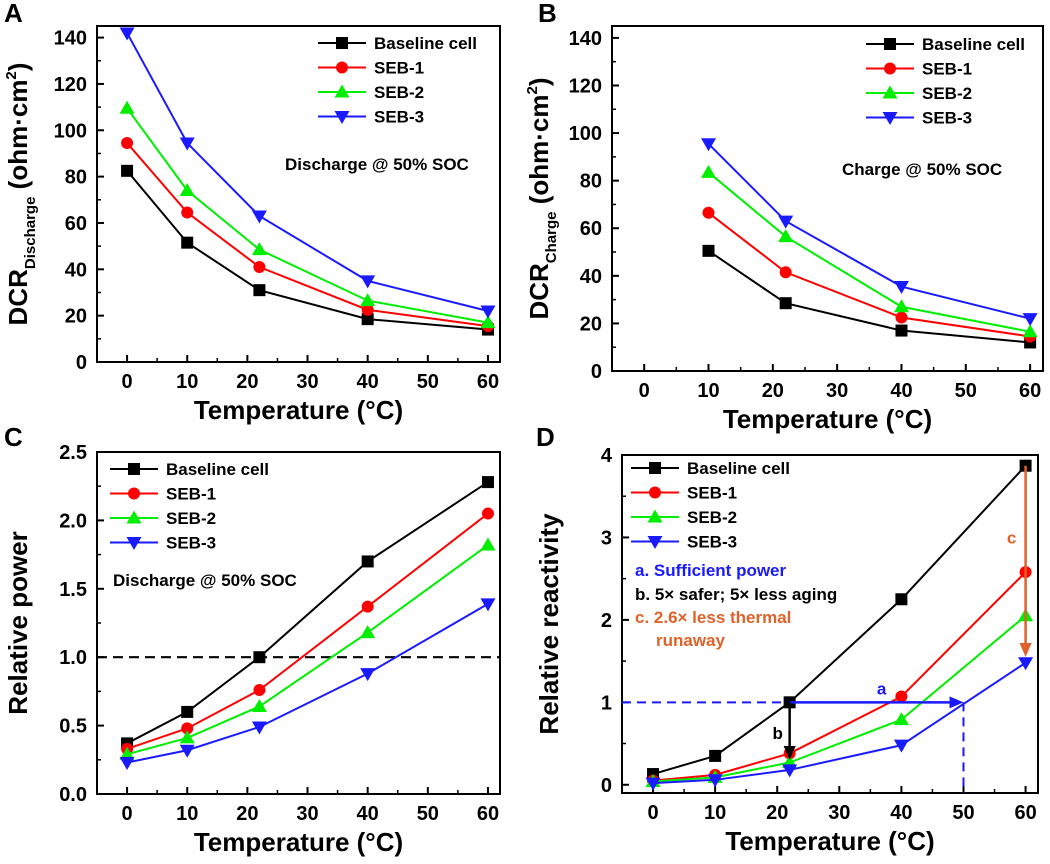 Image resolution: width=1050 pixels, height=864 pixels. Describe the element at coordinates (18, 623) in the screenshot. I see `y-axis-title: Relative power` at that location.